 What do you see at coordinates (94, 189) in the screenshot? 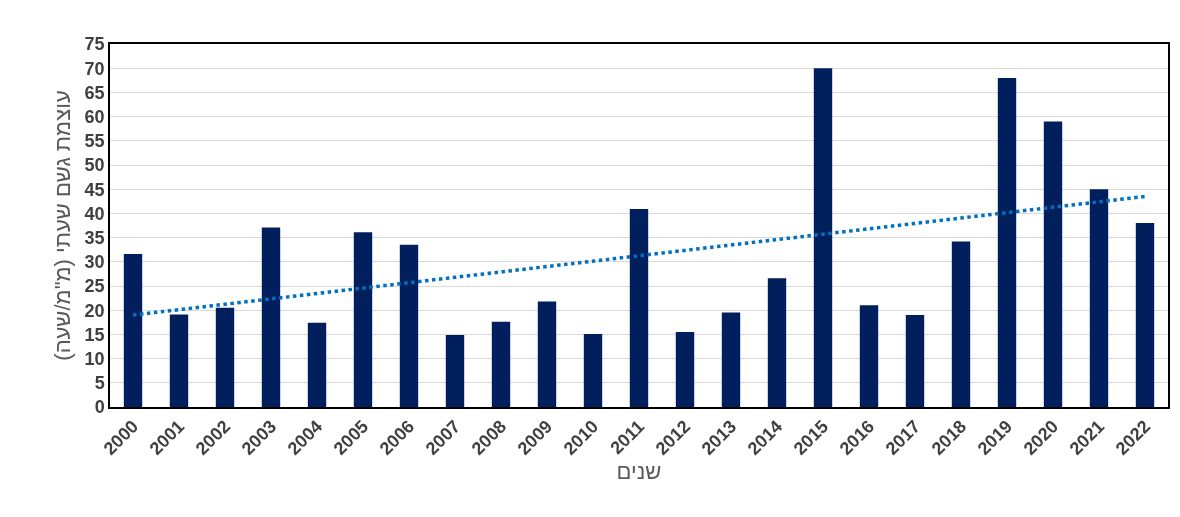
I see `y-tick-label: 45` at bounding box center [94, 189].